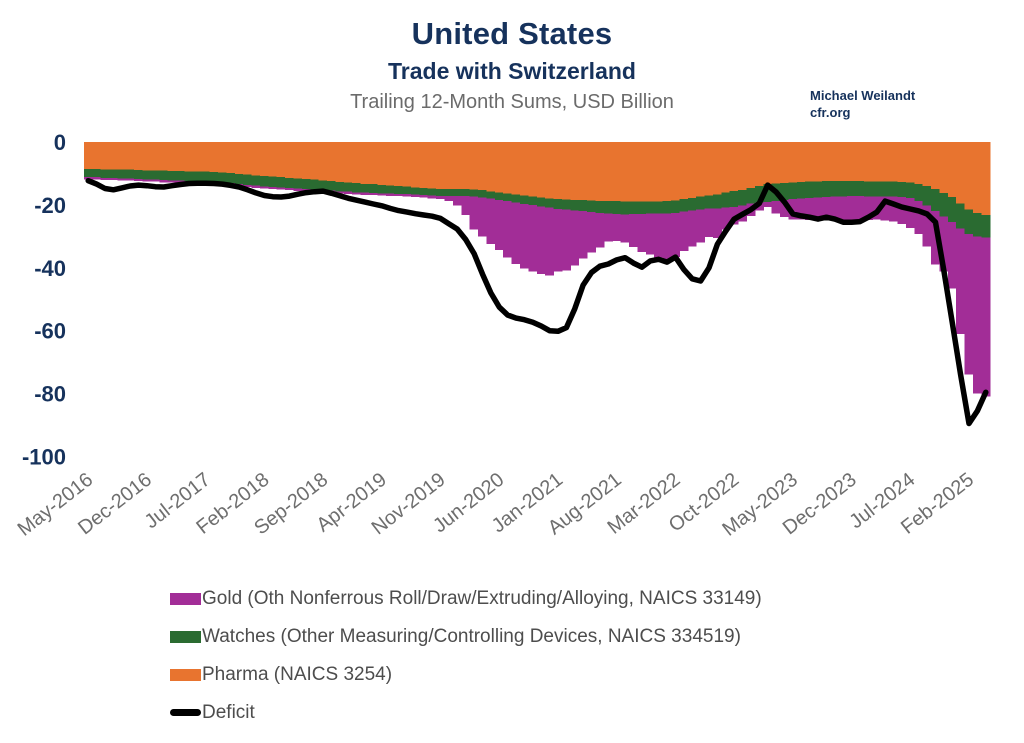 This screenshot has height=743, width=1024. What do you see at coordinates (185, 598) in the screenshot?
I see `gold-swatch-icon` at bounding box center [185, 598].